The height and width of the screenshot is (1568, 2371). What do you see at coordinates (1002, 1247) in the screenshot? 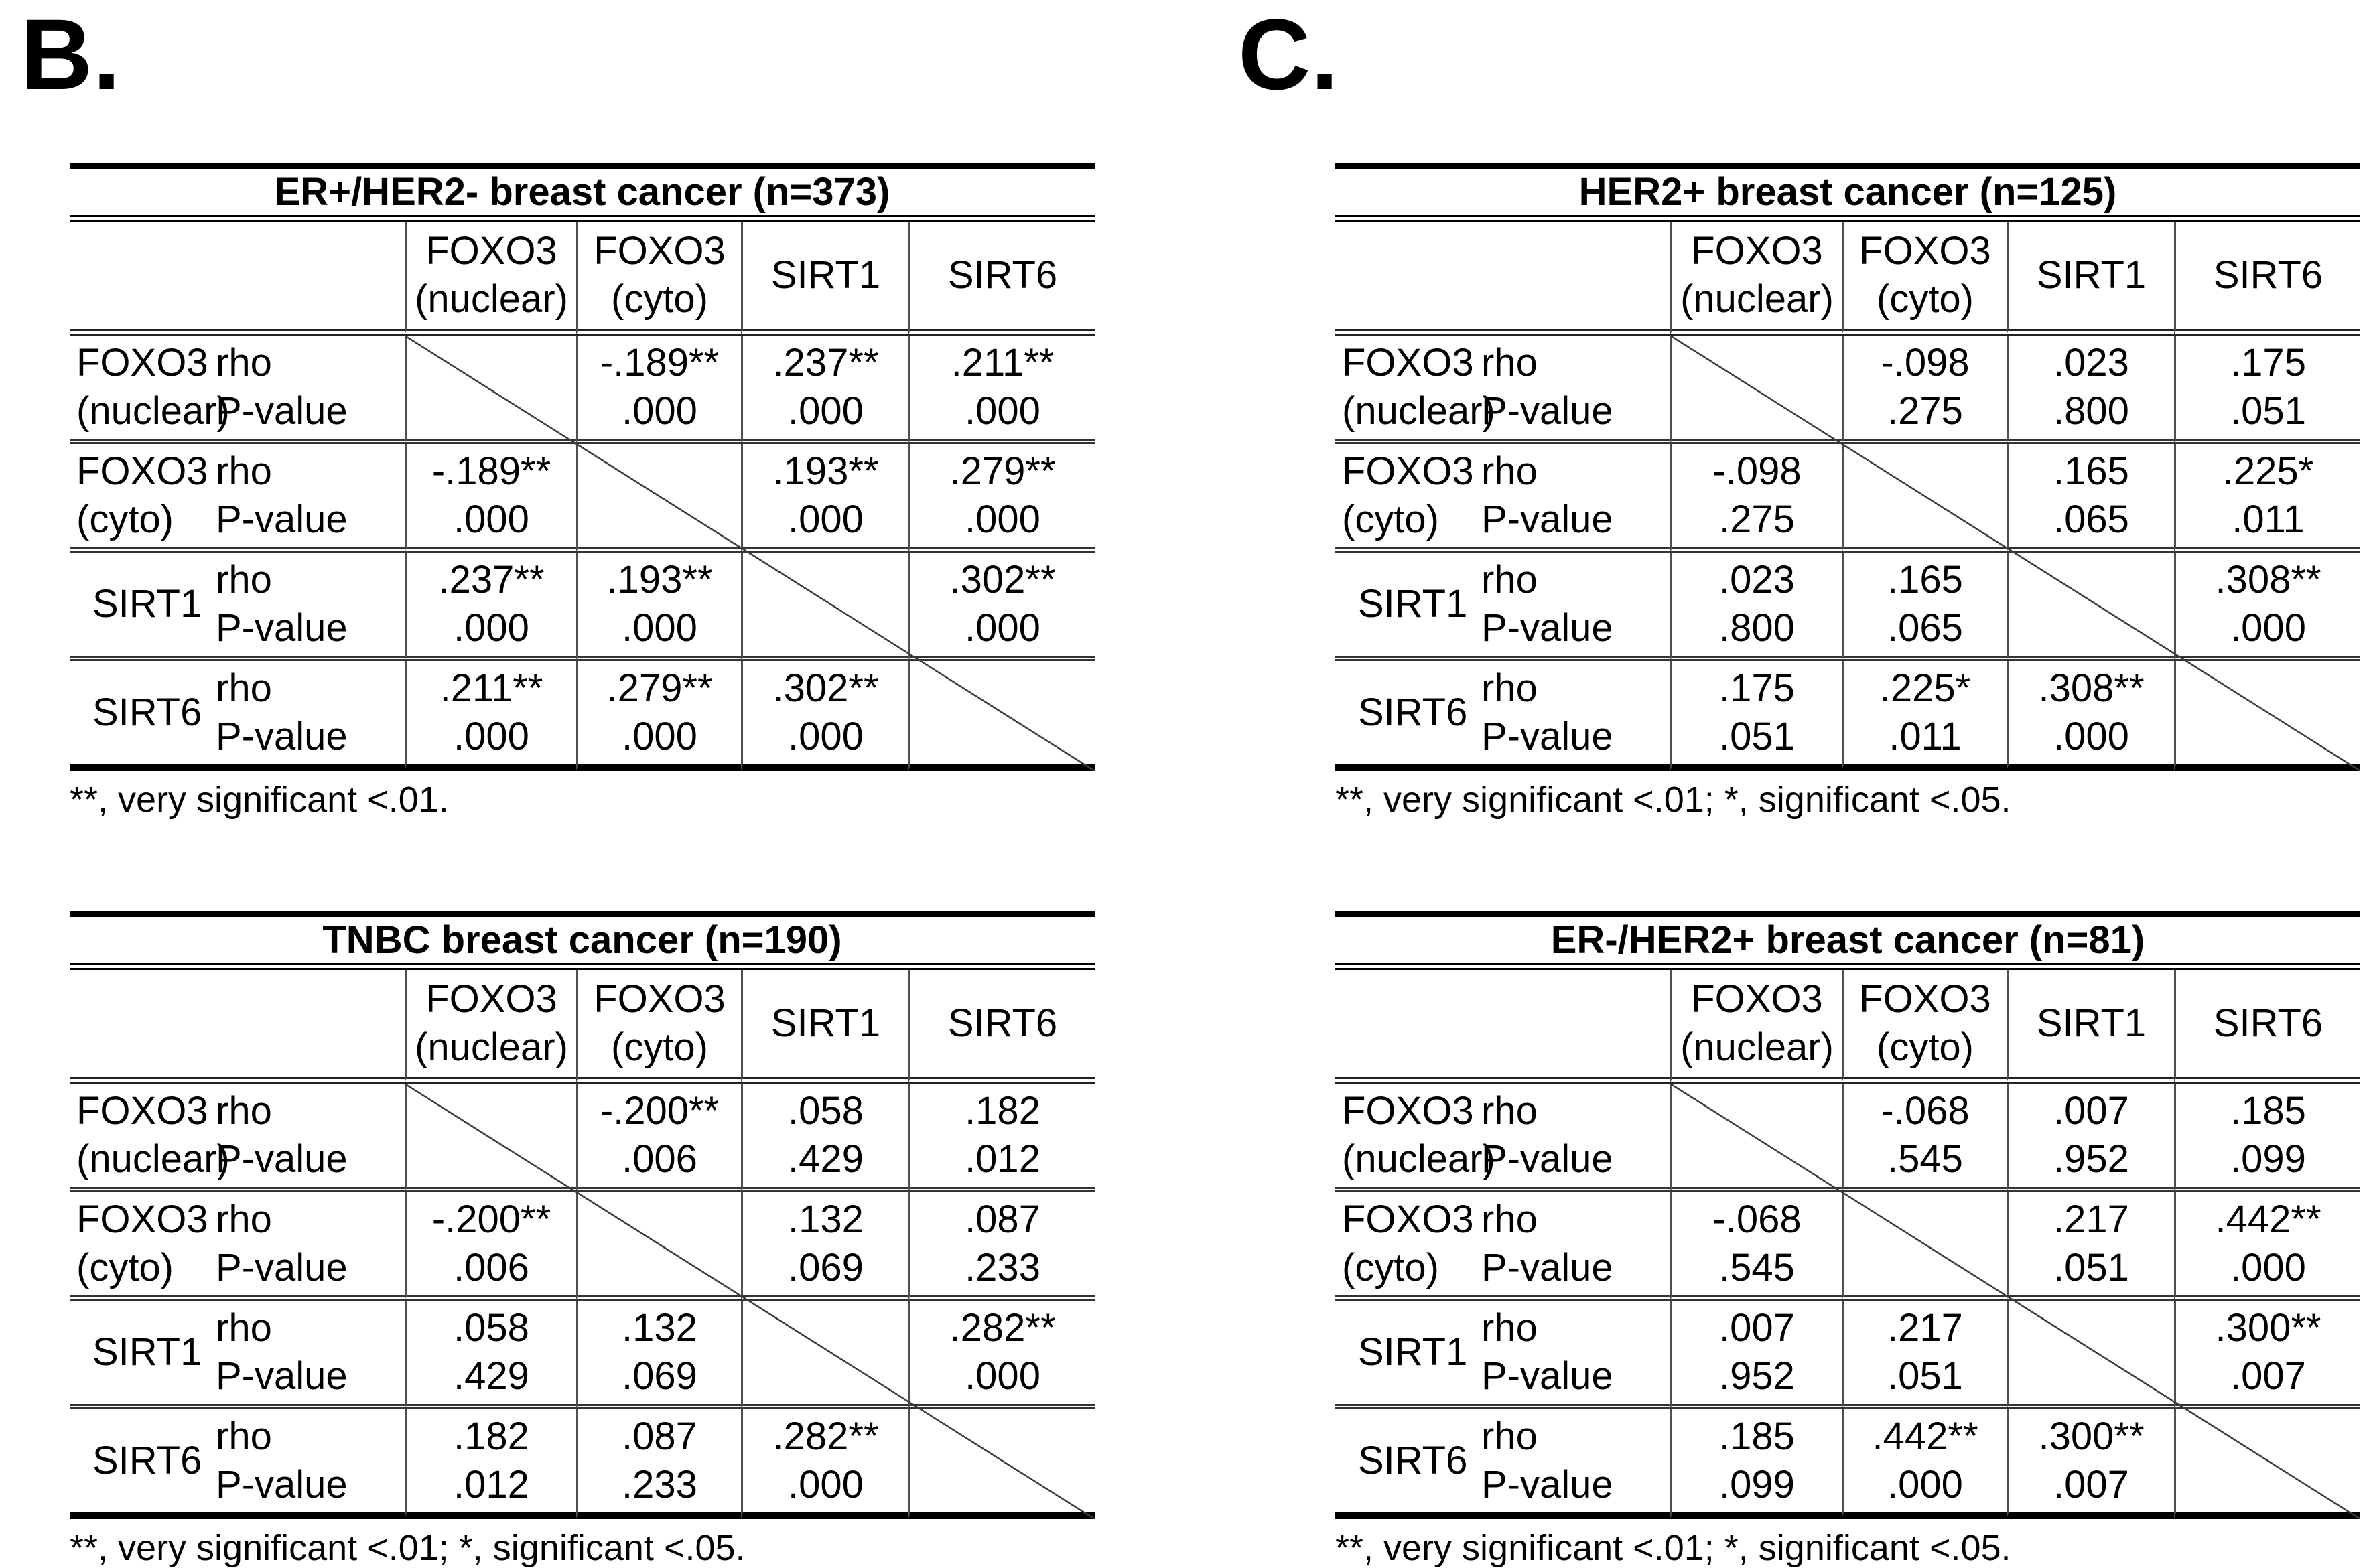
I see `data-cell: .087 .233` at bounding box center [1002, 1247].